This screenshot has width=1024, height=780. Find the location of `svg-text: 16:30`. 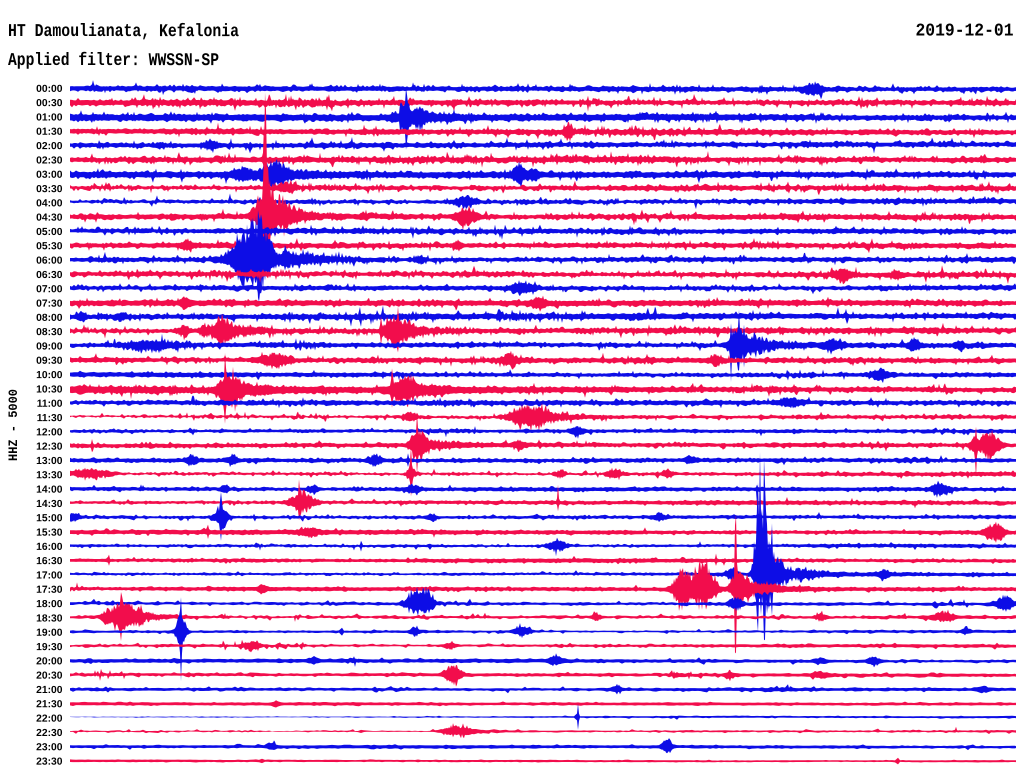

svg-text: 16:30 is located at coordinates (49, 561).